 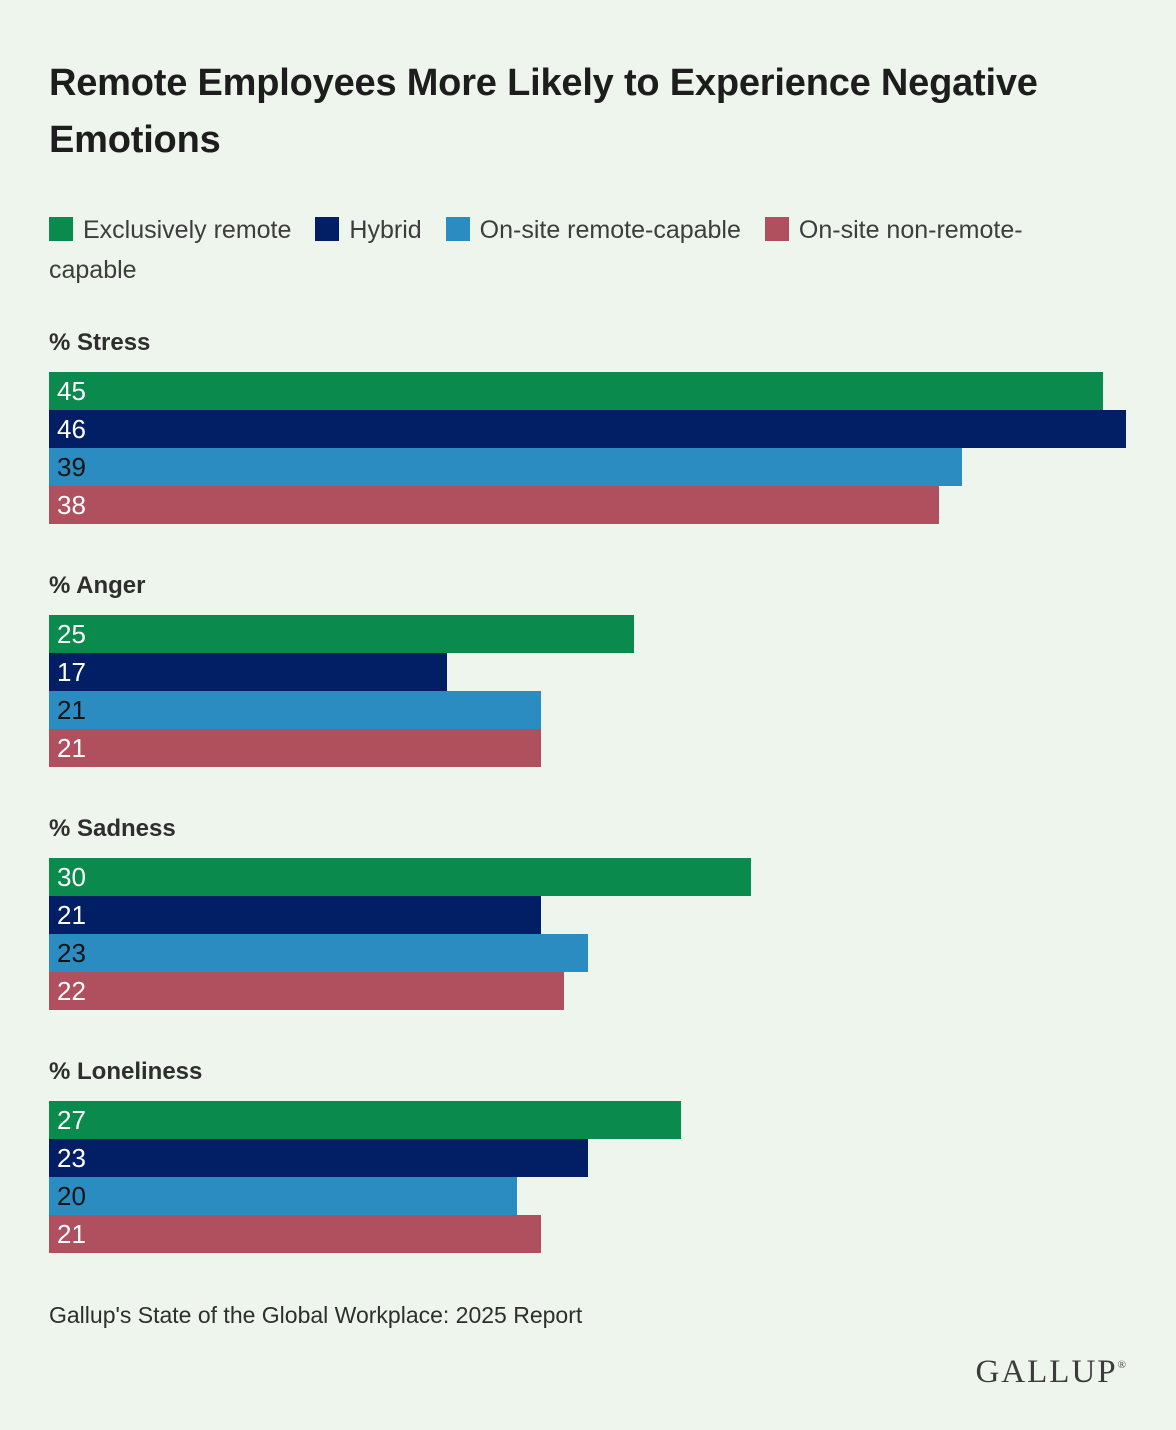 I want to click on category-label: % Stress, so click(x=100, y=342).